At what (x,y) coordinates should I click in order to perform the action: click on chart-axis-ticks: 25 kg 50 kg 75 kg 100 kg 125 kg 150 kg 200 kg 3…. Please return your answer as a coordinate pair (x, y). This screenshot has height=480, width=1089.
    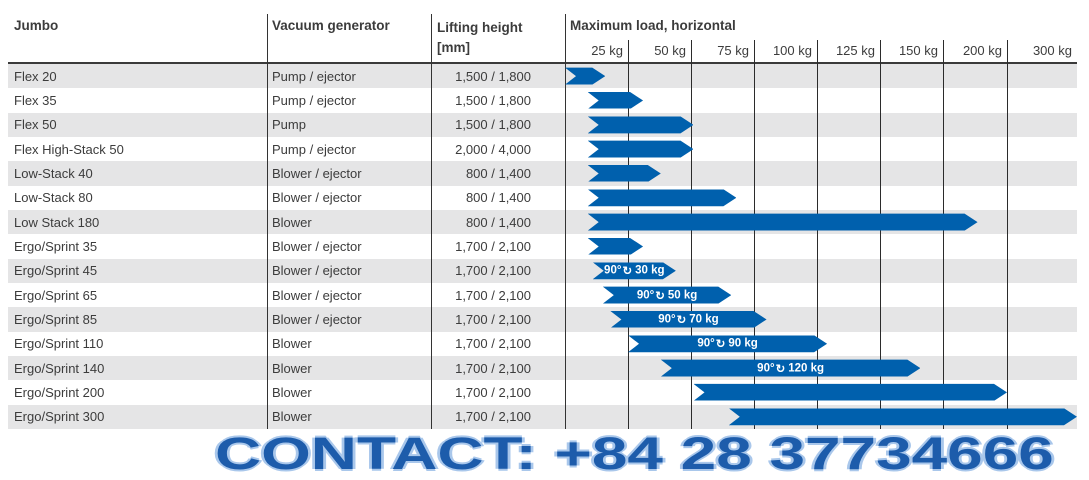
    Looking at the image, I should click on (821, 52).